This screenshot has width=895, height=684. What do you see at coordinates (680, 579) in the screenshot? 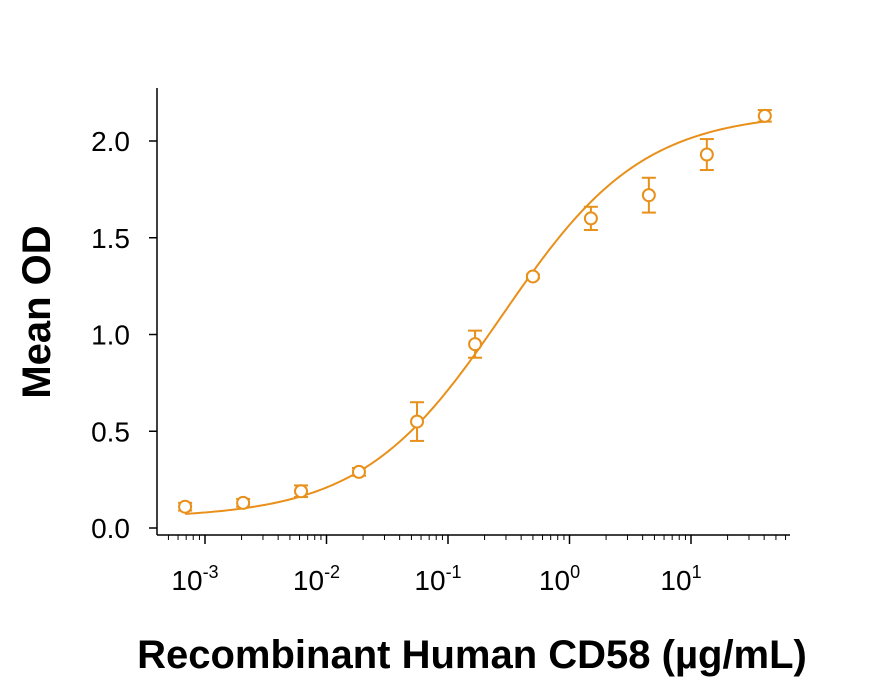
I see `x-tick-label: 10¹` at bounding box center [680, 579].